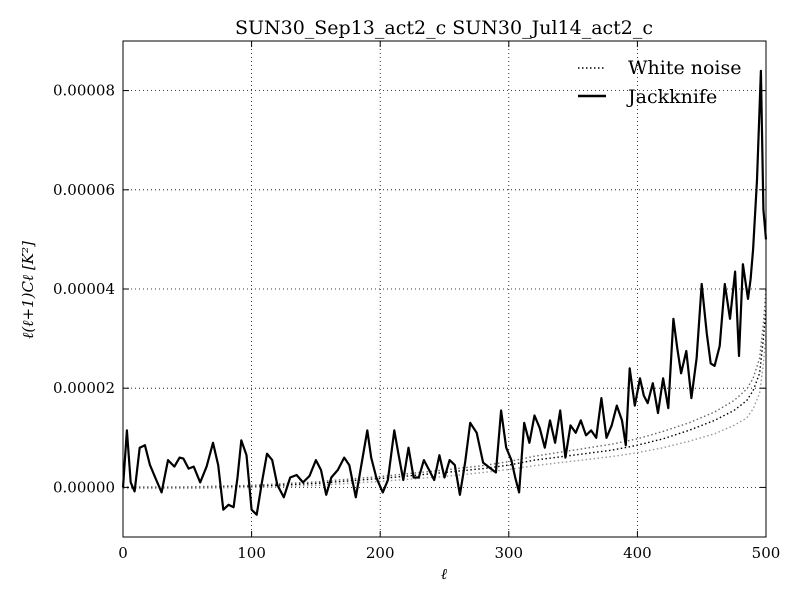  What do you see at coordinates (637, 553) in the screenshot?
I see `x-tick-label: 400` at bounding box center [637, 553].